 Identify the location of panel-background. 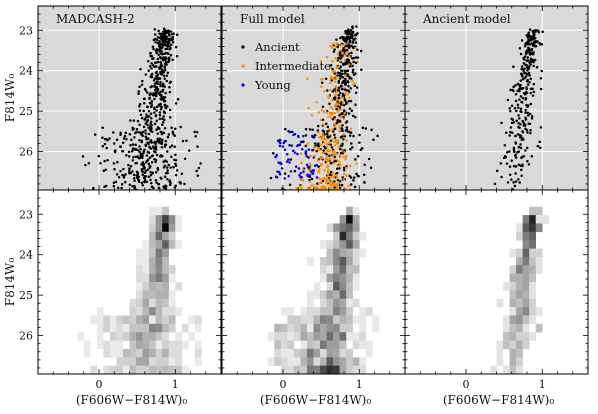
(496, 98).